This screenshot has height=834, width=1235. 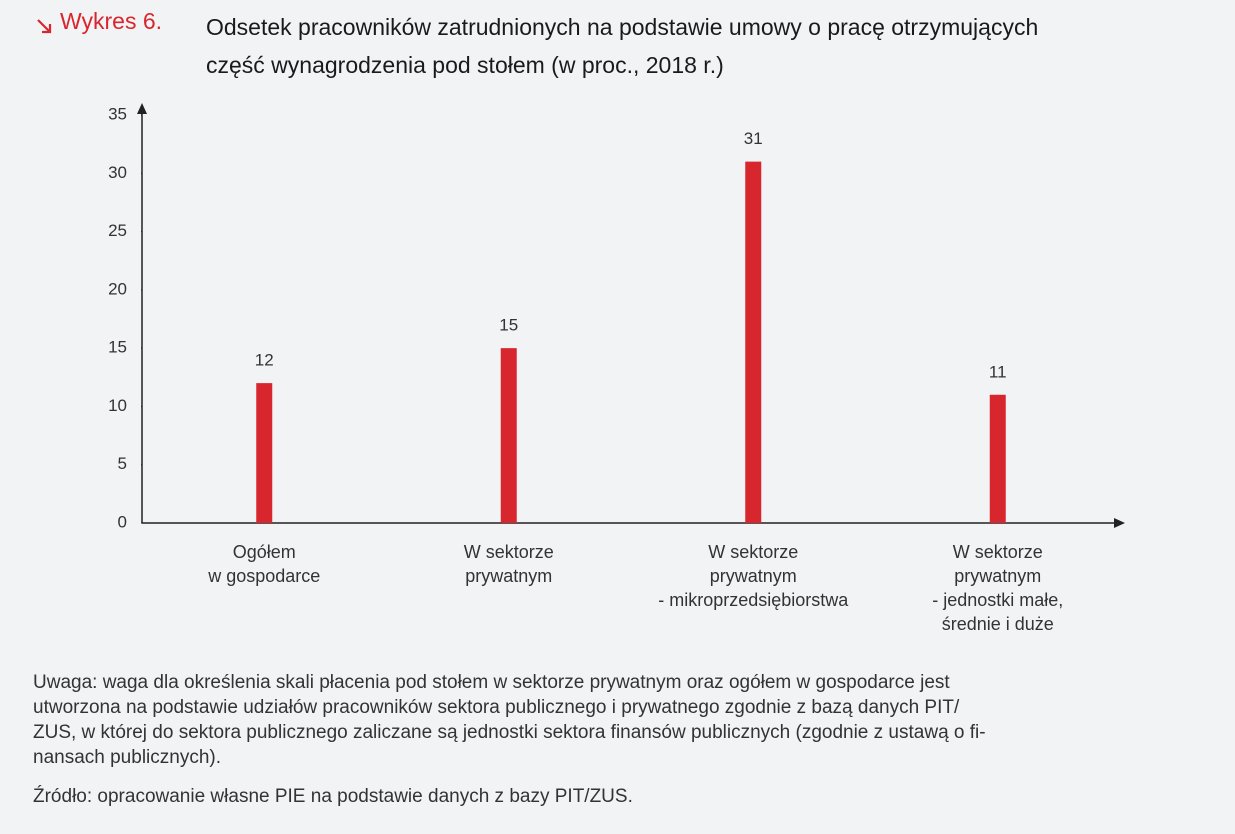 I want to click on y-tick-label: 20, so click(x=117, y=288).